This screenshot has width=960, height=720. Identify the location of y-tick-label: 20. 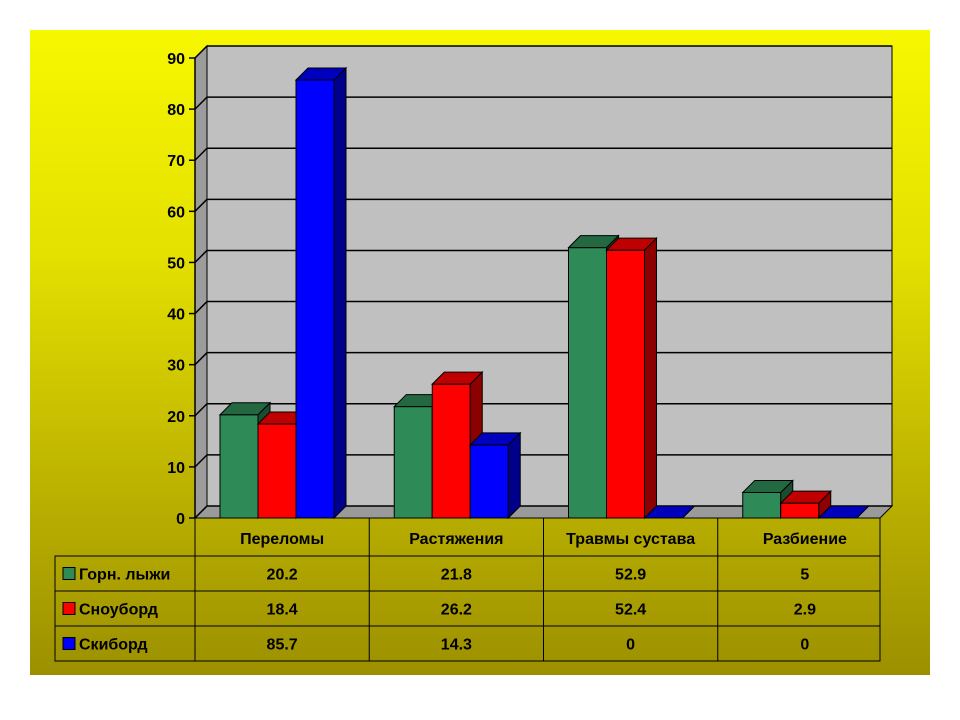
(176, 417).